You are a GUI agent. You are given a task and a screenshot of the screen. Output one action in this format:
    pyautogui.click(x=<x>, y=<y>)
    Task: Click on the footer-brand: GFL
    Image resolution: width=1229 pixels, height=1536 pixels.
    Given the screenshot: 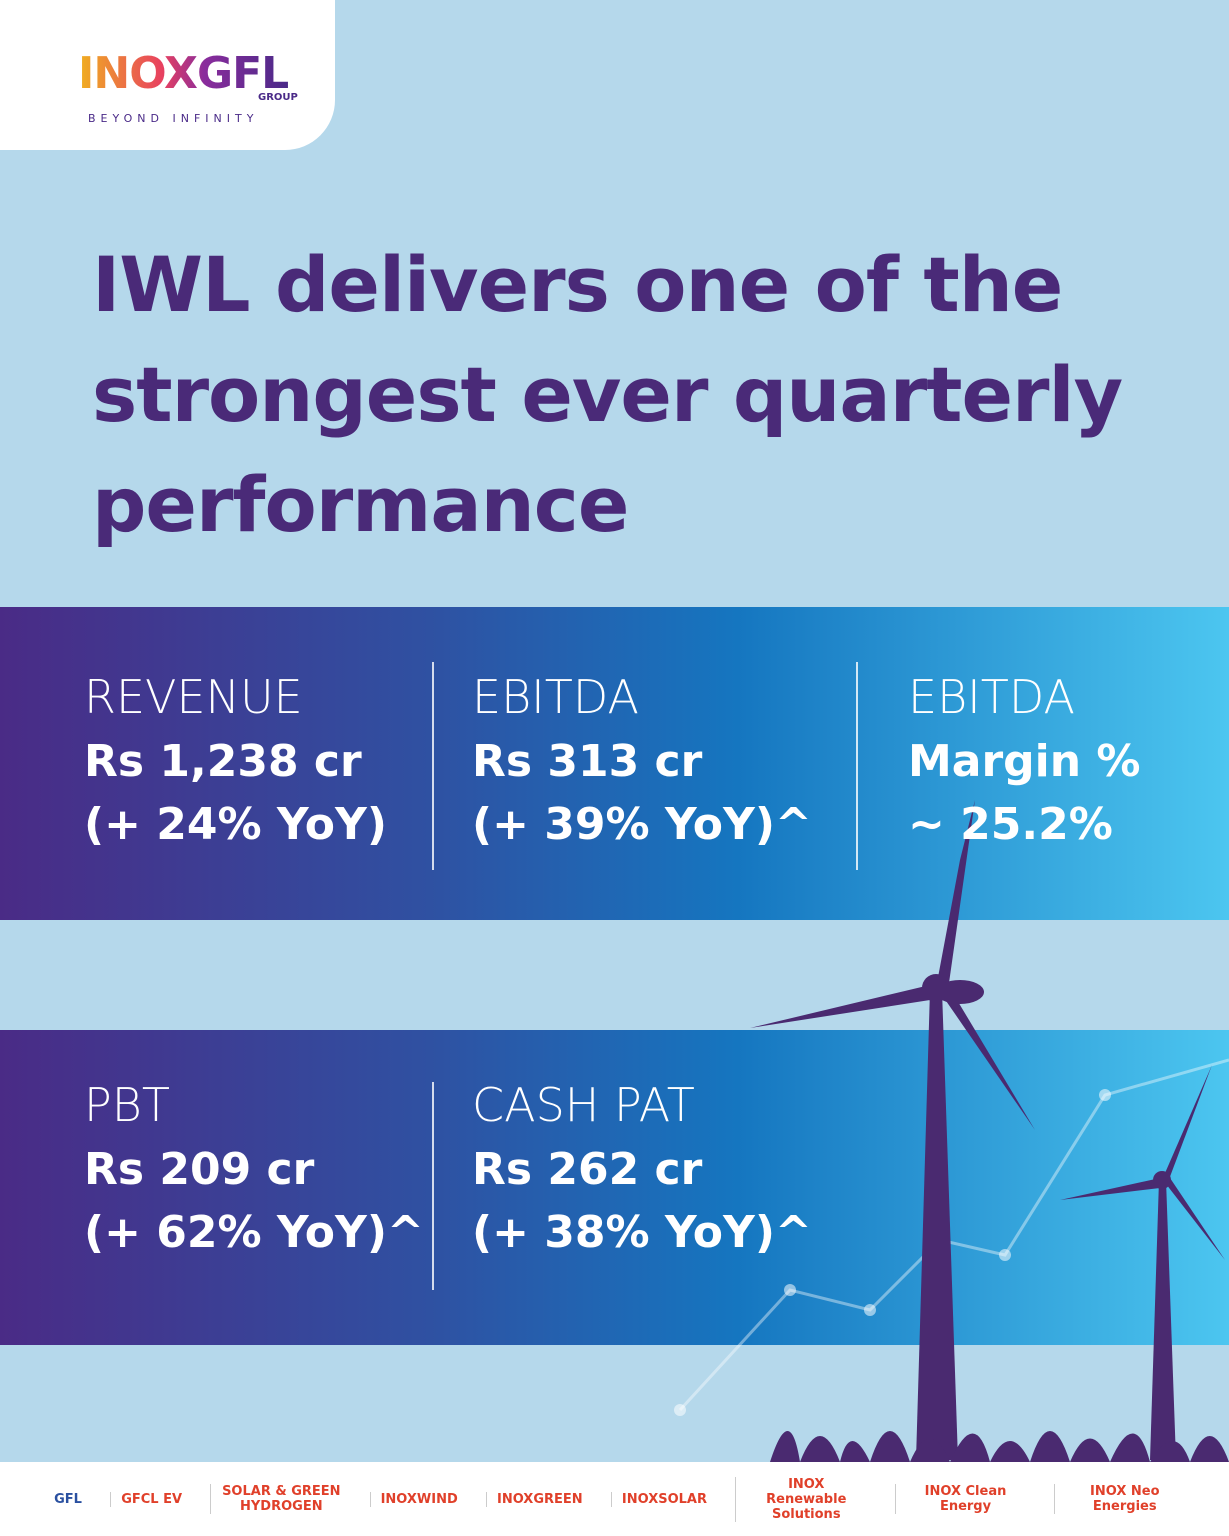 What is the action you would take?
    pyautogui.click(x=68, y=1499)
    